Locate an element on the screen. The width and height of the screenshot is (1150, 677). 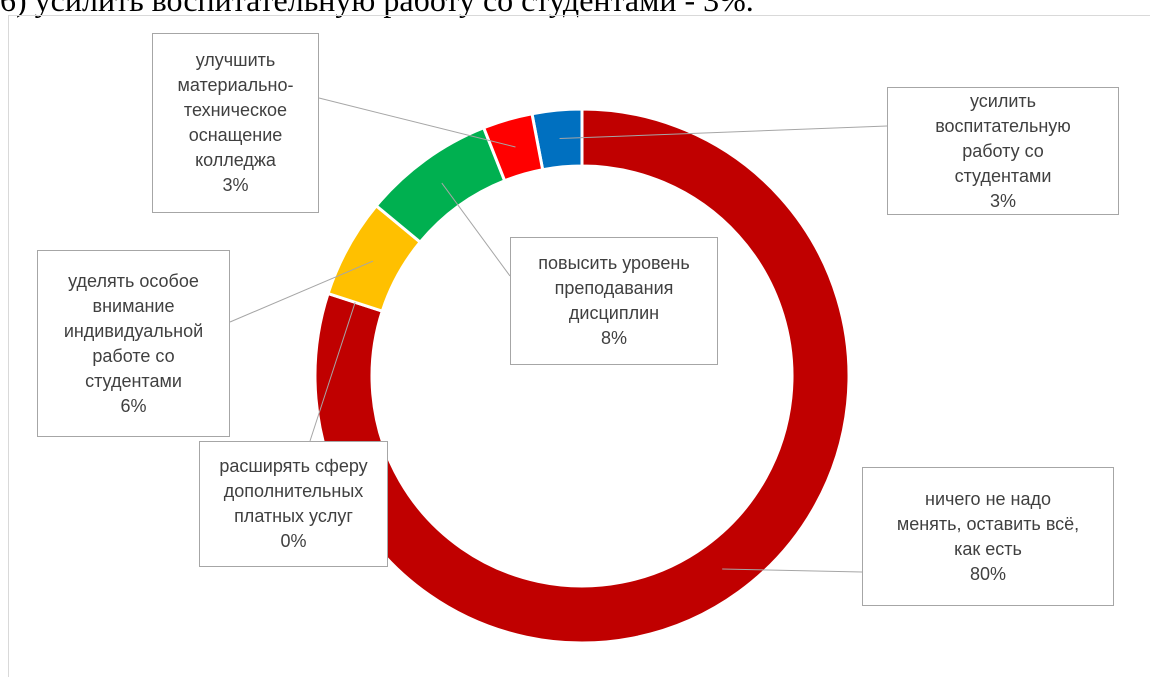
data-label-повысить-уровень-преподавания-дисциплин: повысить уровень преподавания дисциплин 8% is located at coordinates (614, 301).